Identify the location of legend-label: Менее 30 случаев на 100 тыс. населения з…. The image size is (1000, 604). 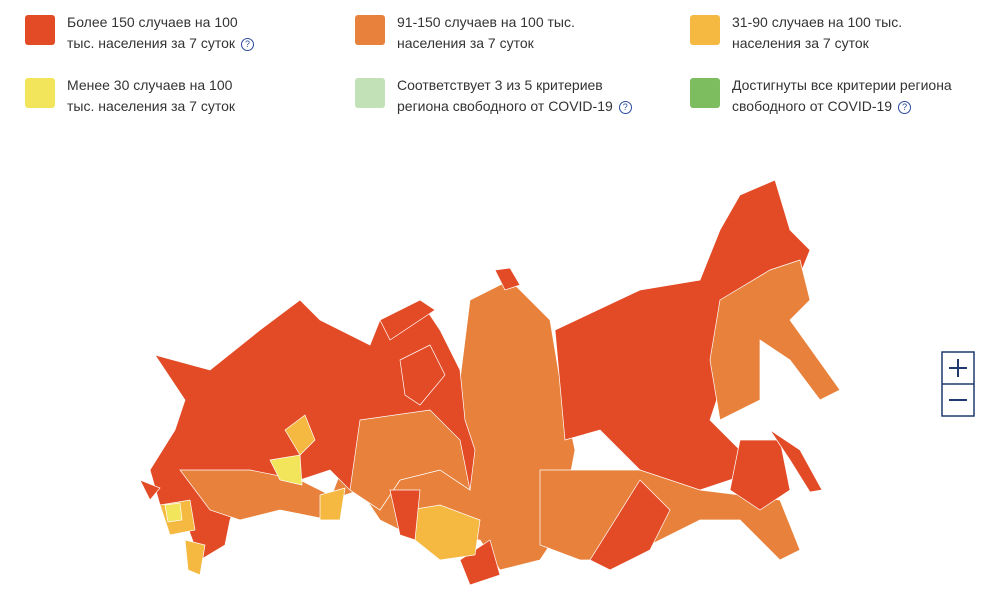
(151, 95).